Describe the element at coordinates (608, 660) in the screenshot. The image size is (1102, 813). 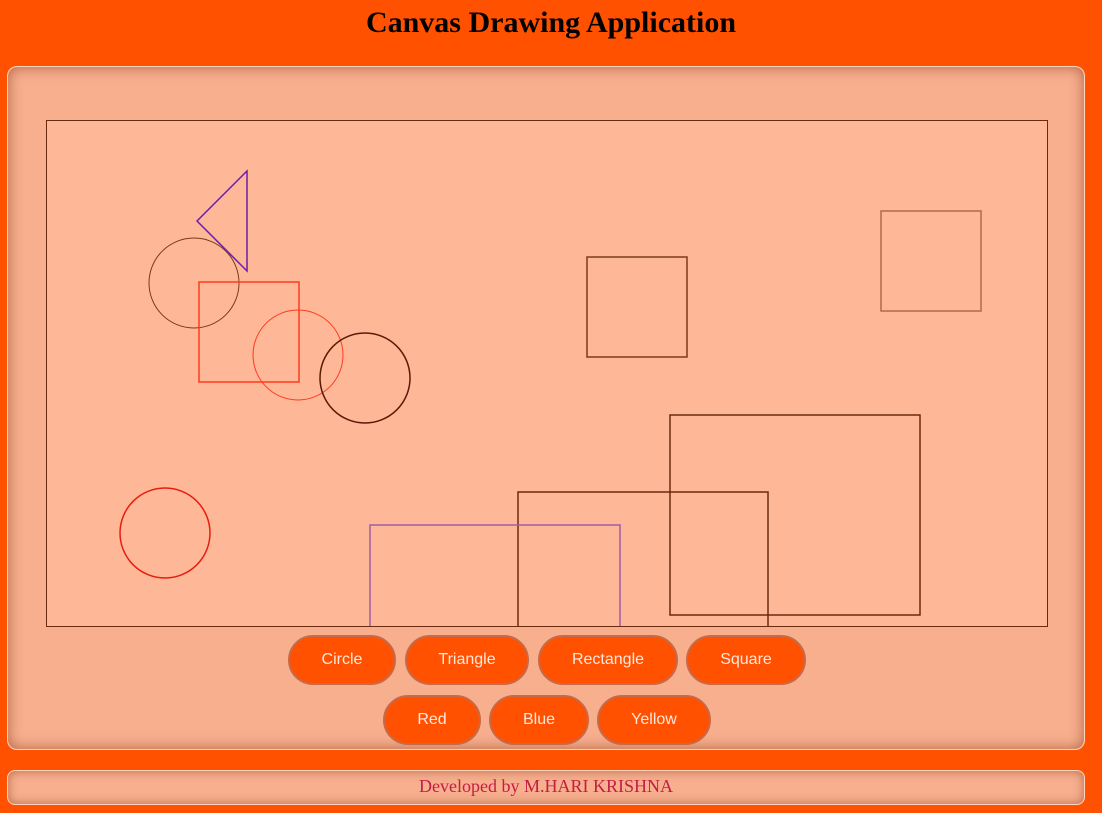
I see `rectangle-button: Rectangle` at that location.